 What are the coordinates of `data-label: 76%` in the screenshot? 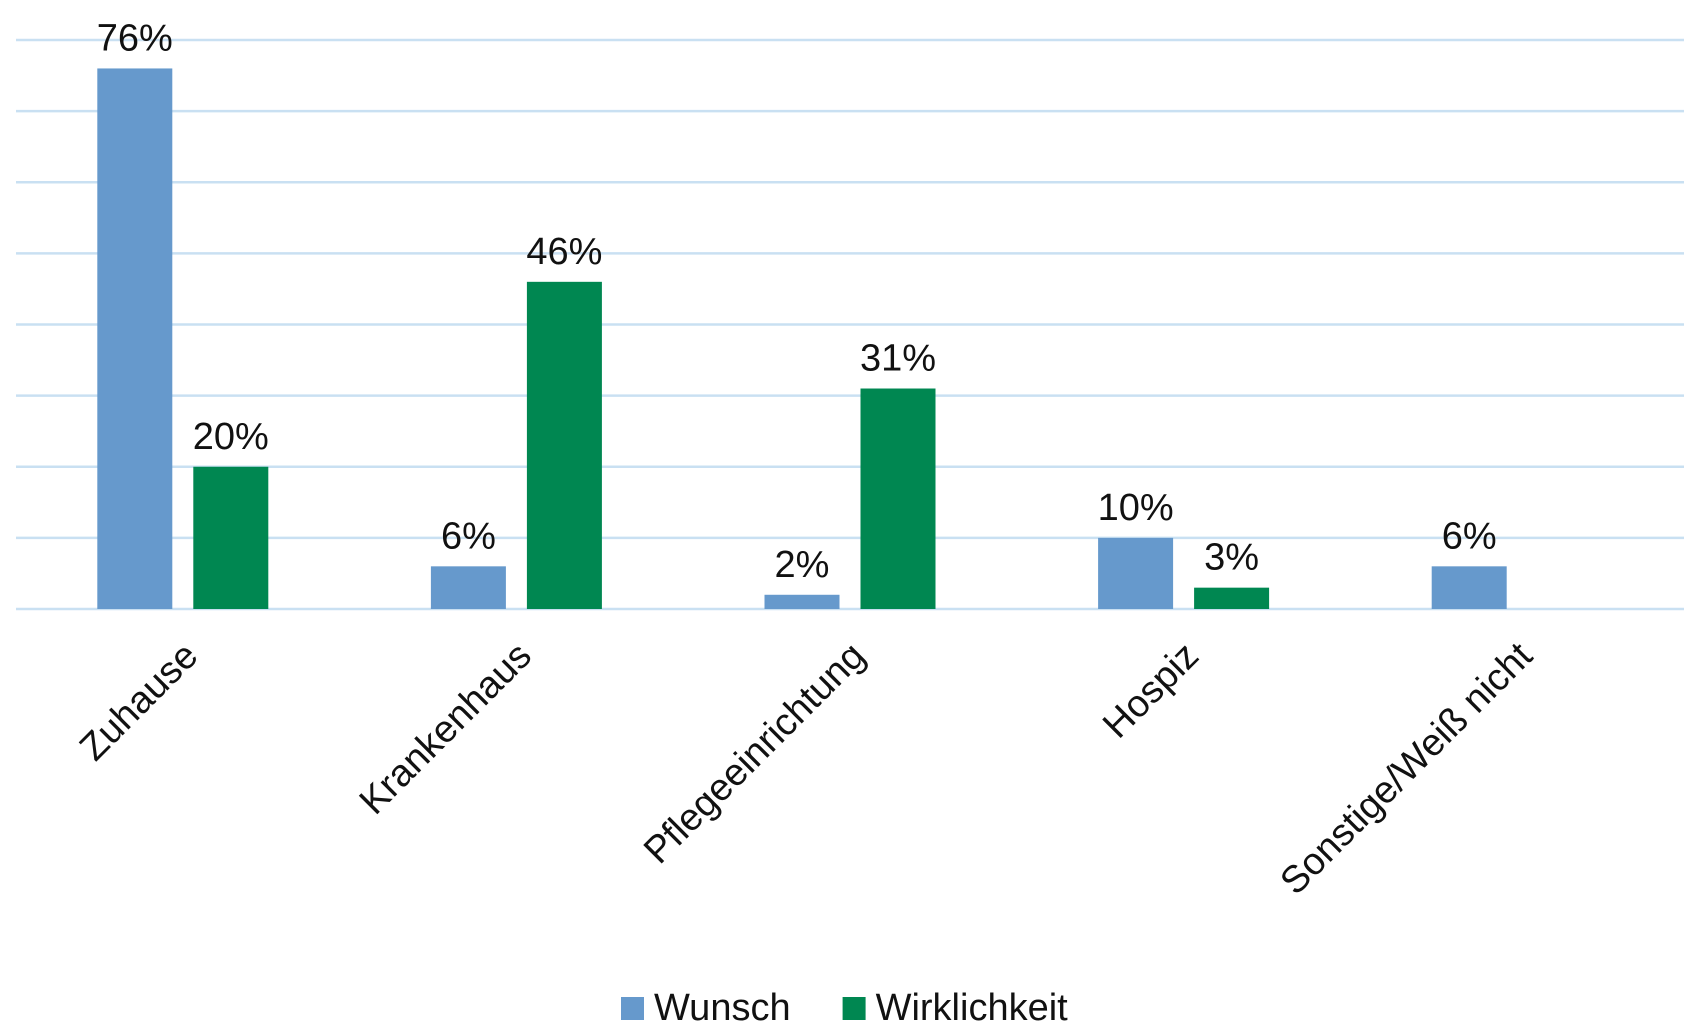 It's located at (135, 38).